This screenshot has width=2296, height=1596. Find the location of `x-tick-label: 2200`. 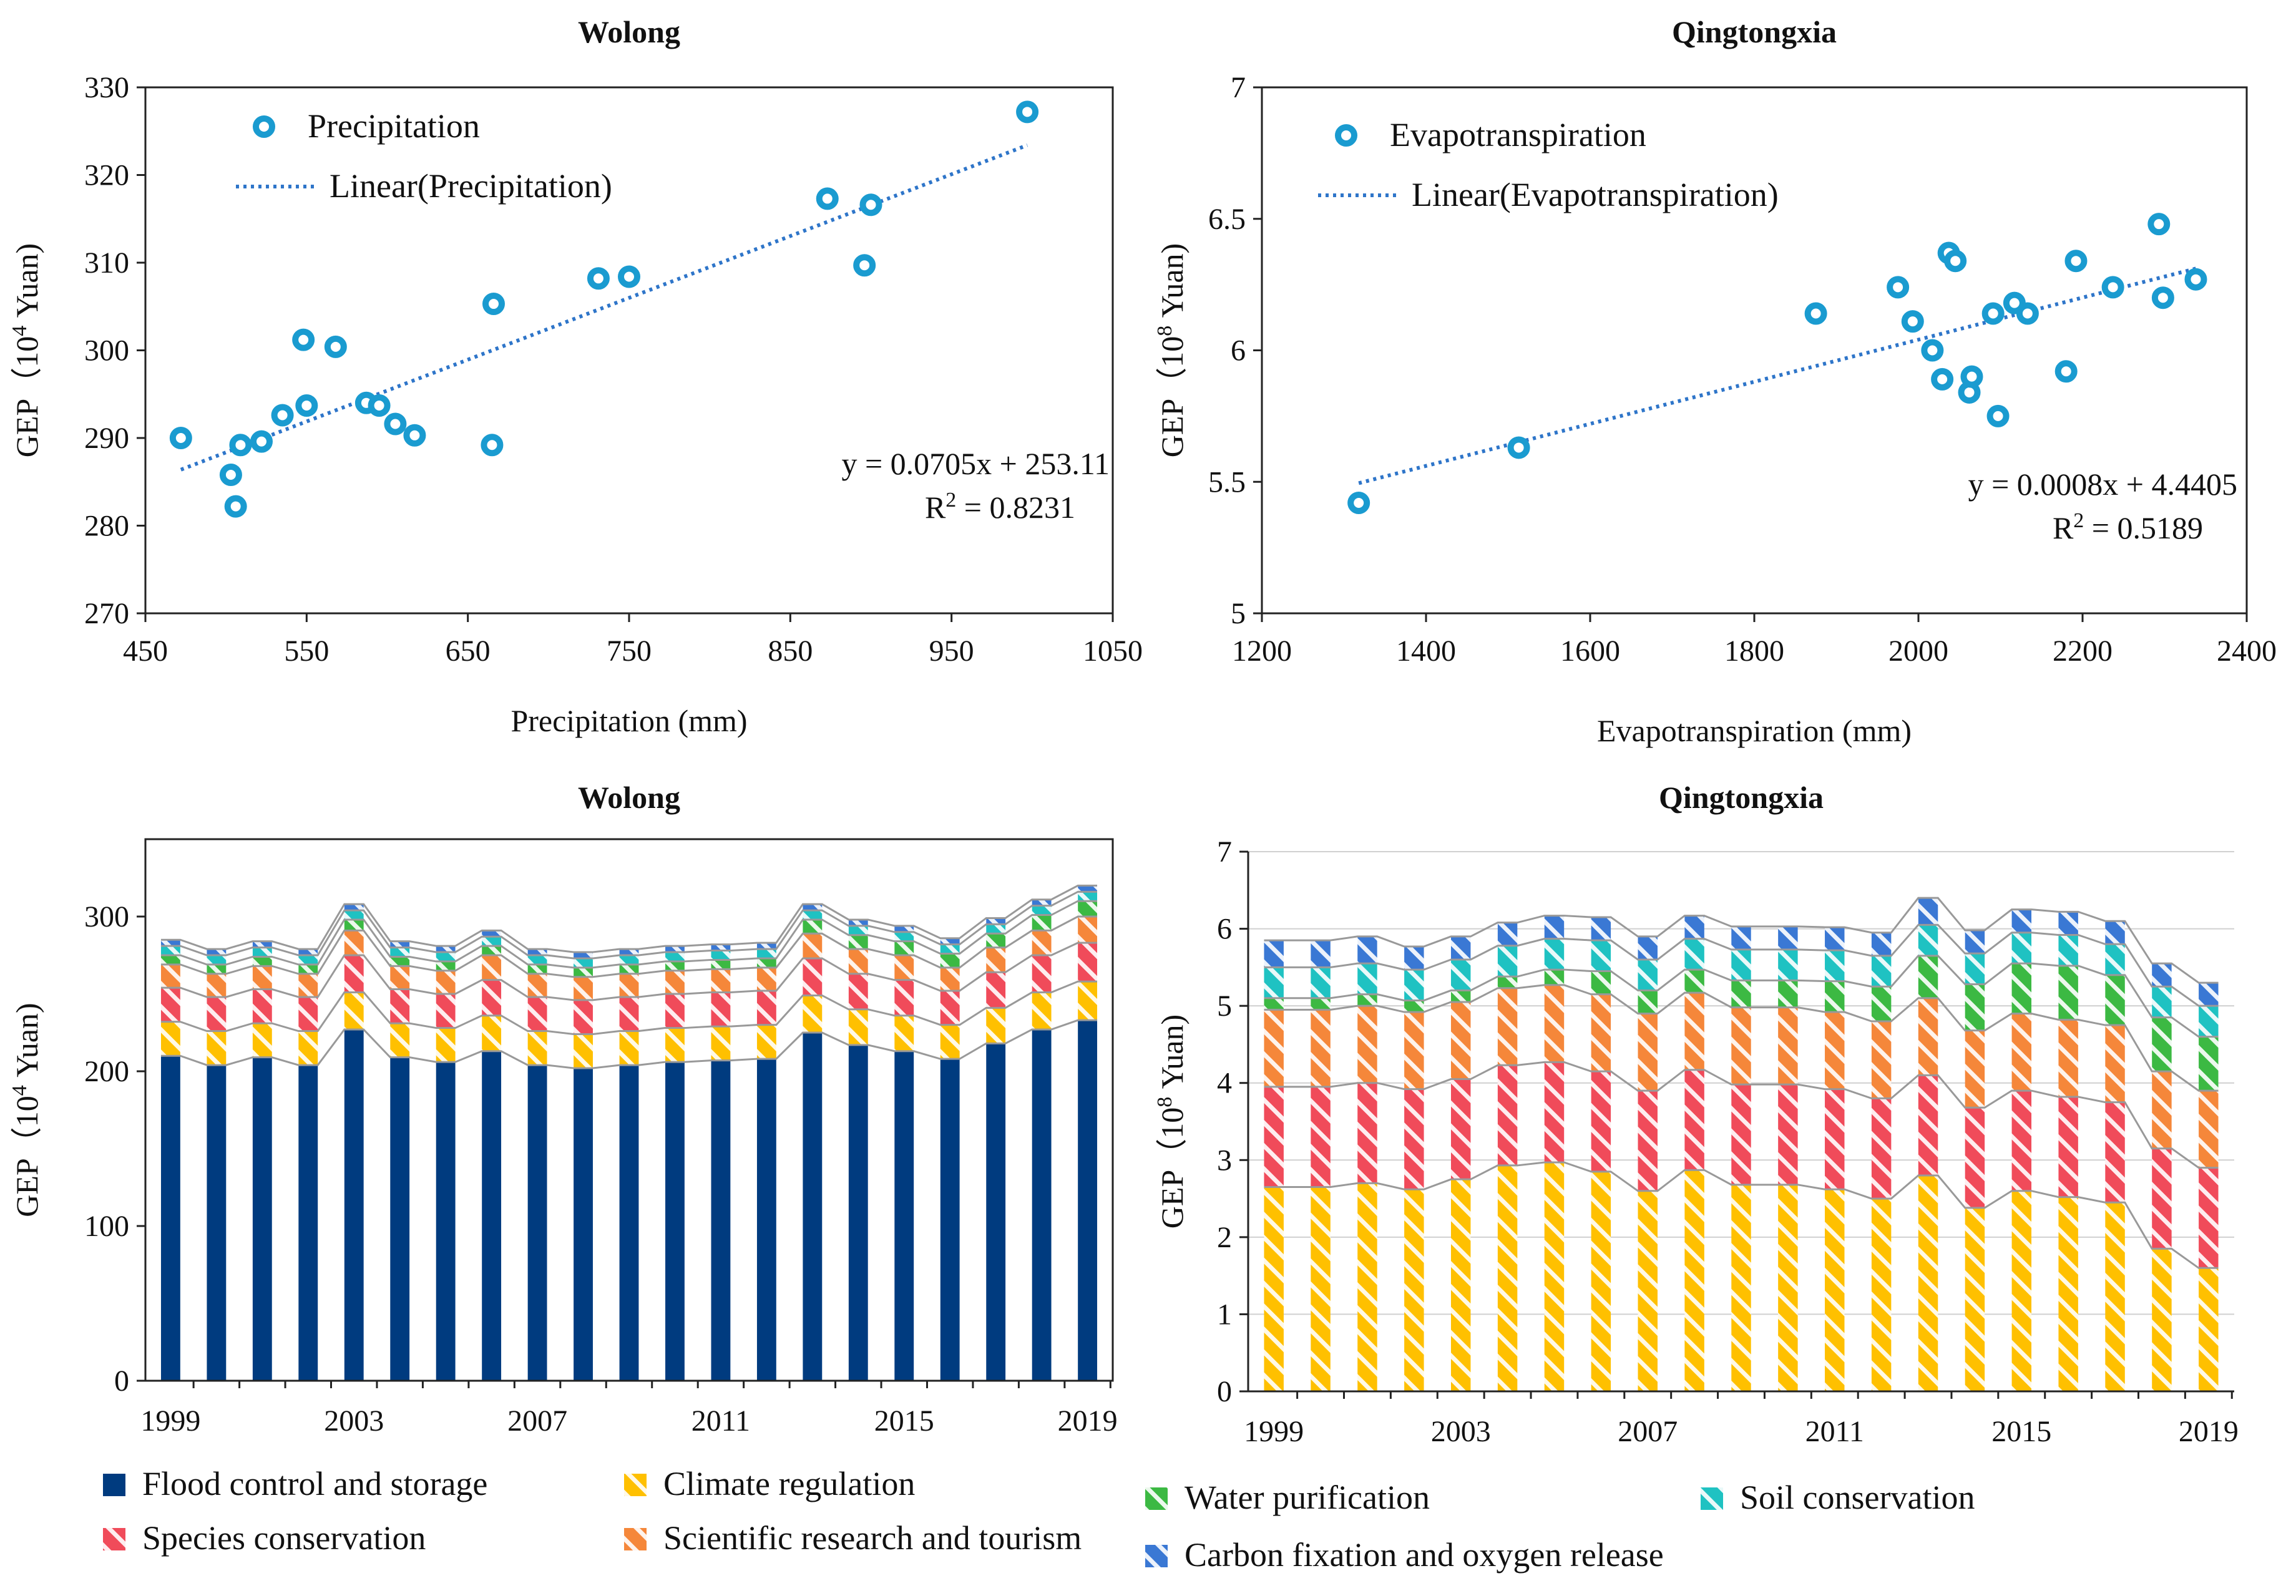

x-tick-label: 2200 is located at coordinates (2083, 651).